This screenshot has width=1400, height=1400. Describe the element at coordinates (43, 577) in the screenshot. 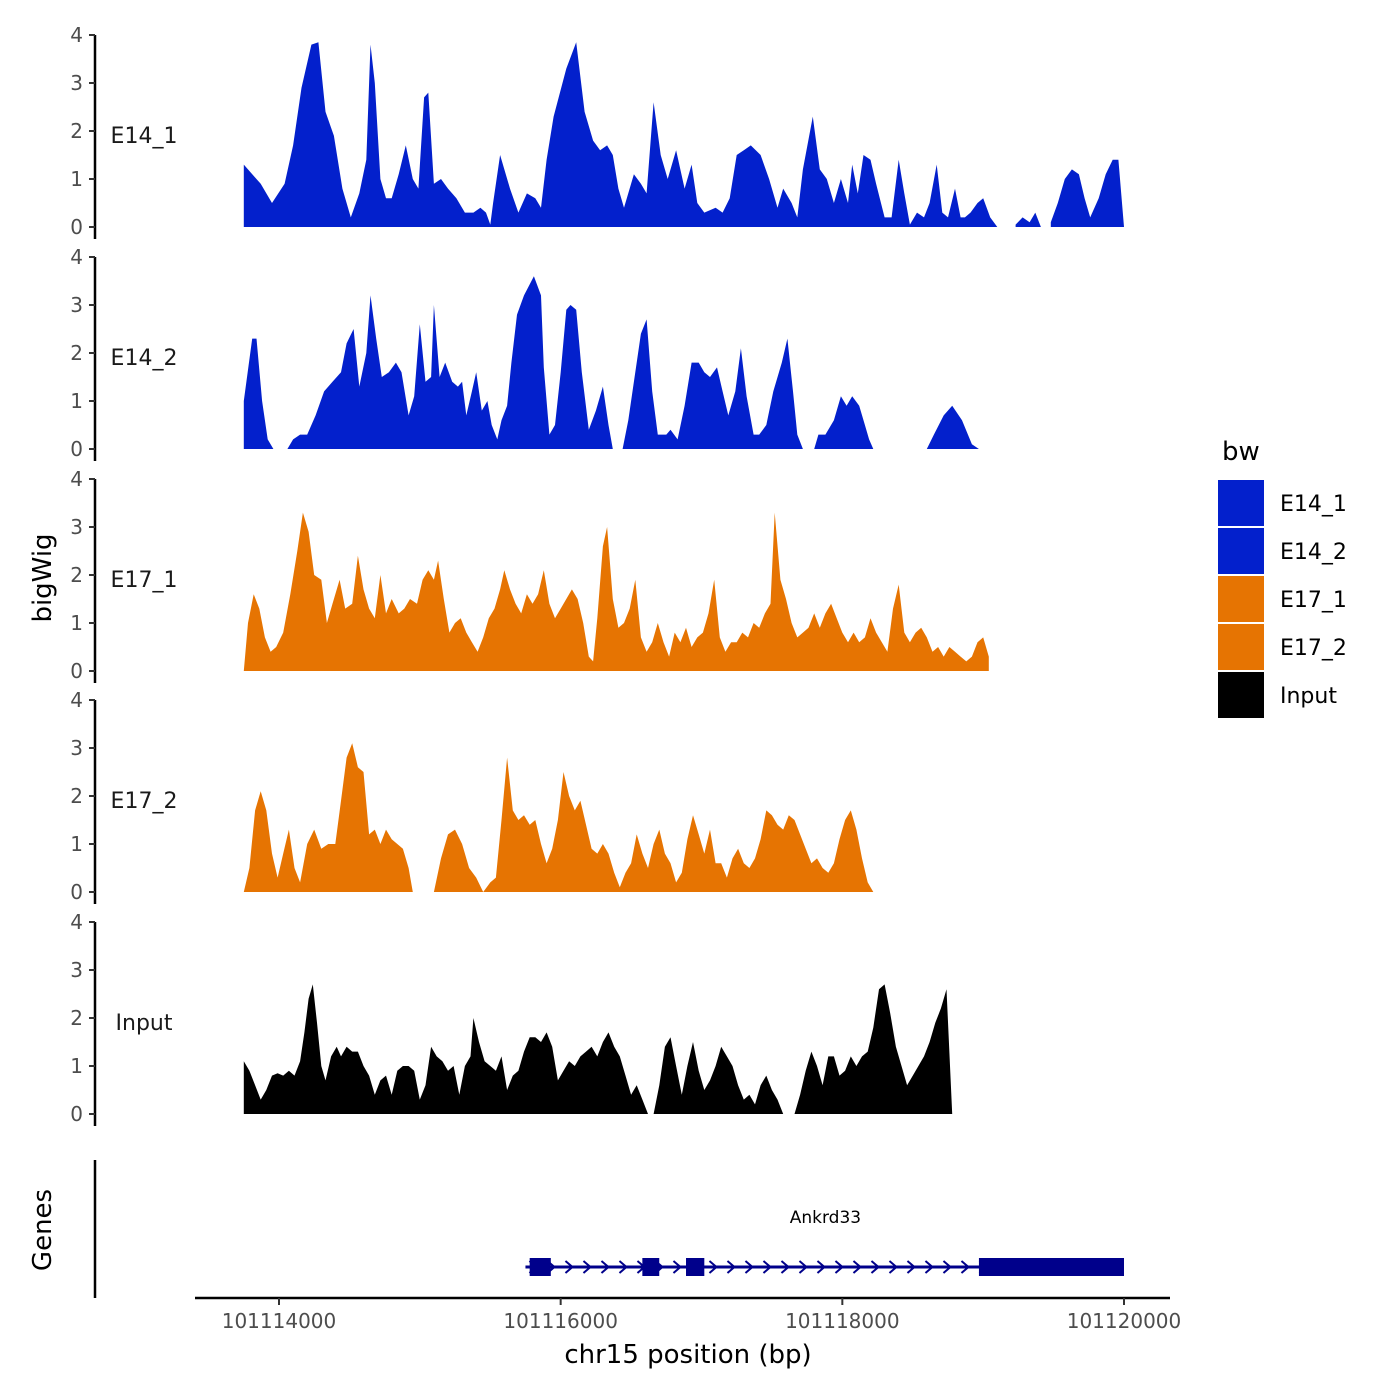

I see `y-axis-title: bigWig` at that location.